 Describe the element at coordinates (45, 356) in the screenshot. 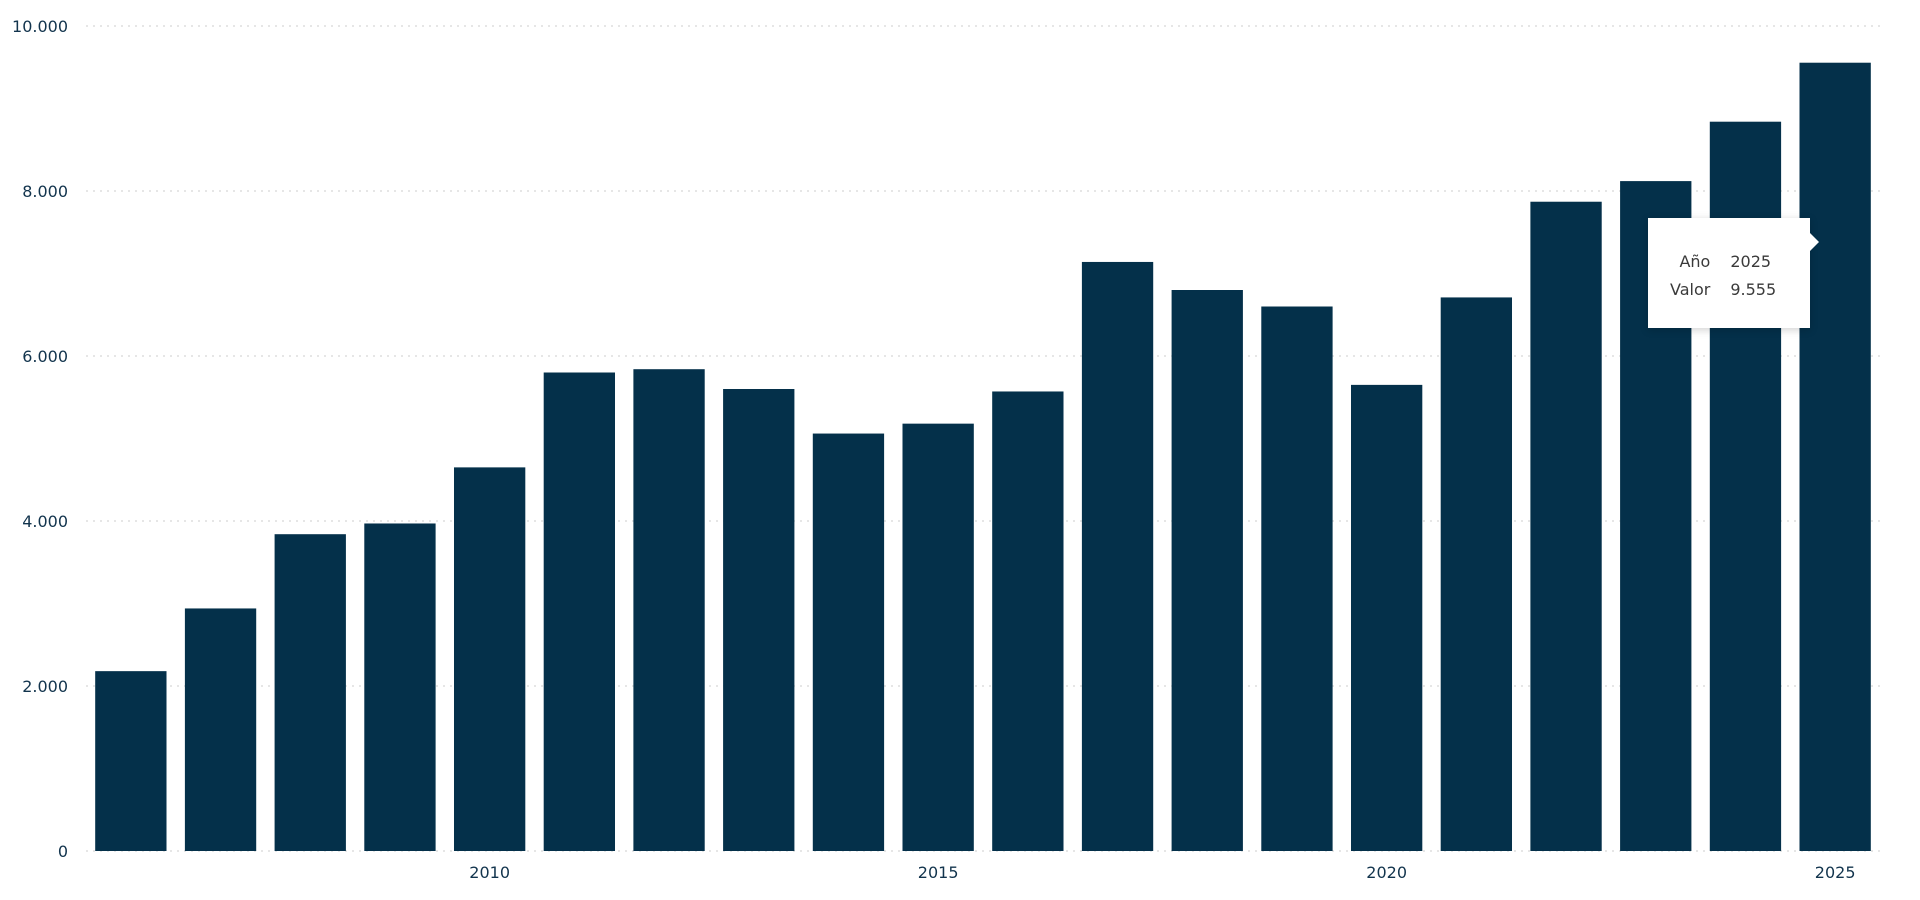

I see `y-tick-label: 6.000` at that location.